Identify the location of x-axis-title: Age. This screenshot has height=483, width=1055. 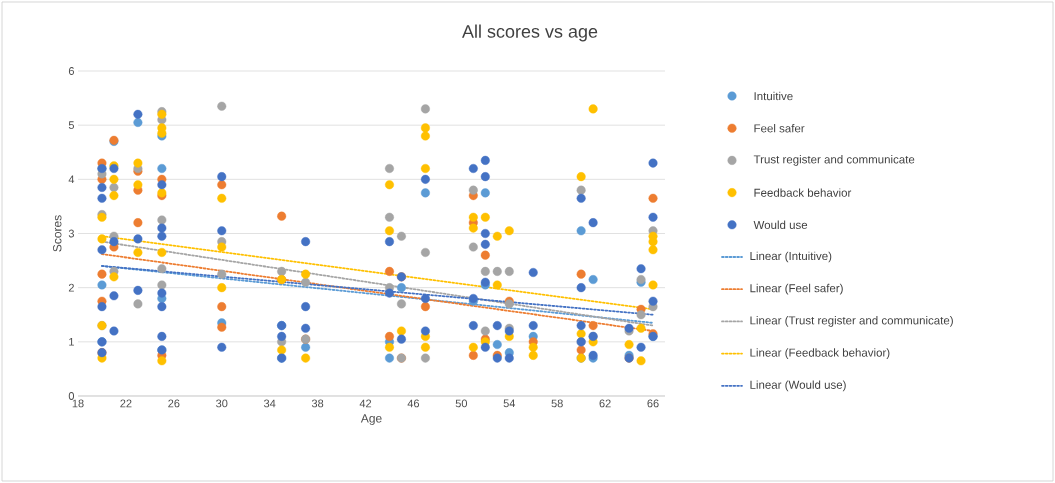
(371, 419).